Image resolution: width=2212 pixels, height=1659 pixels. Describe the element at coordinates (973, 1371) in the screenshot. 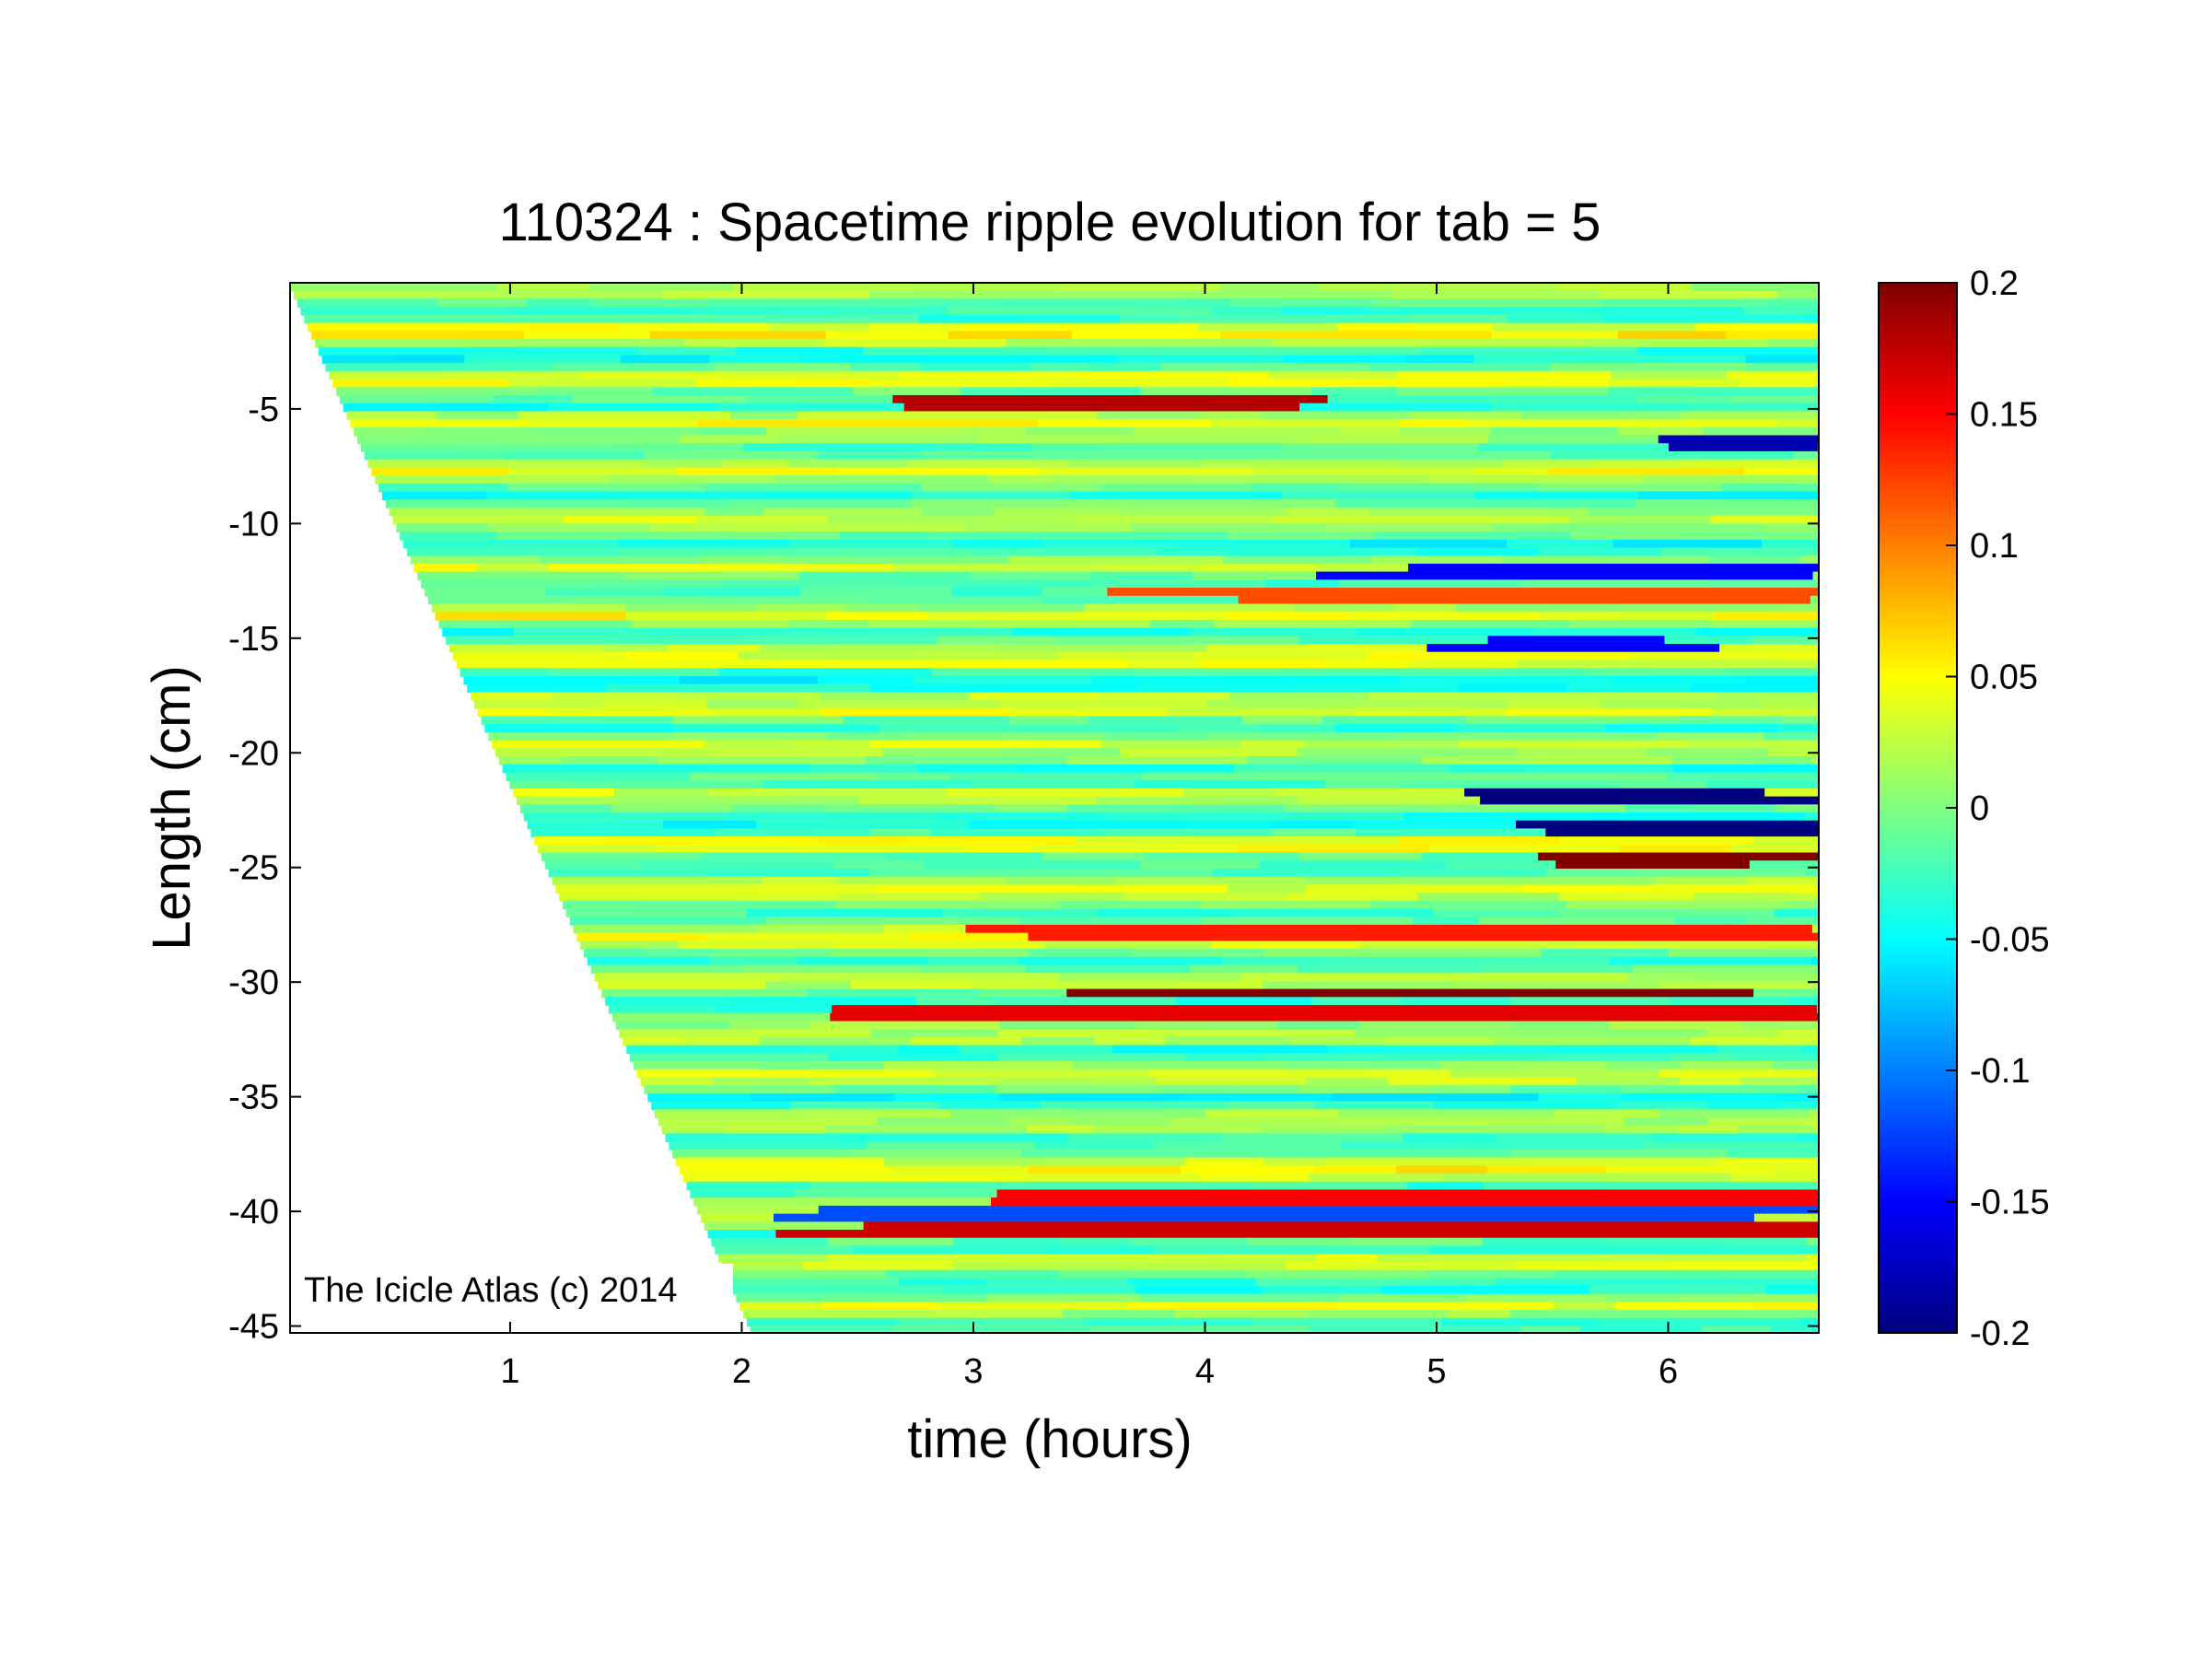

I see `x-tick-label: 3` at that location.